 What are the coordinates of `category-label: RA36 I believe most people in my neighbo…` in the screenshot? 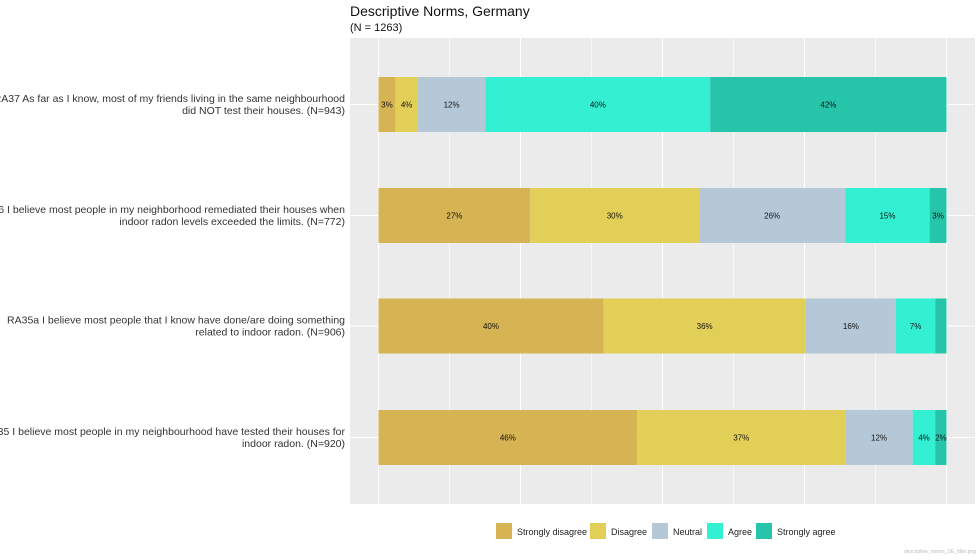 It's located at (172, 210).